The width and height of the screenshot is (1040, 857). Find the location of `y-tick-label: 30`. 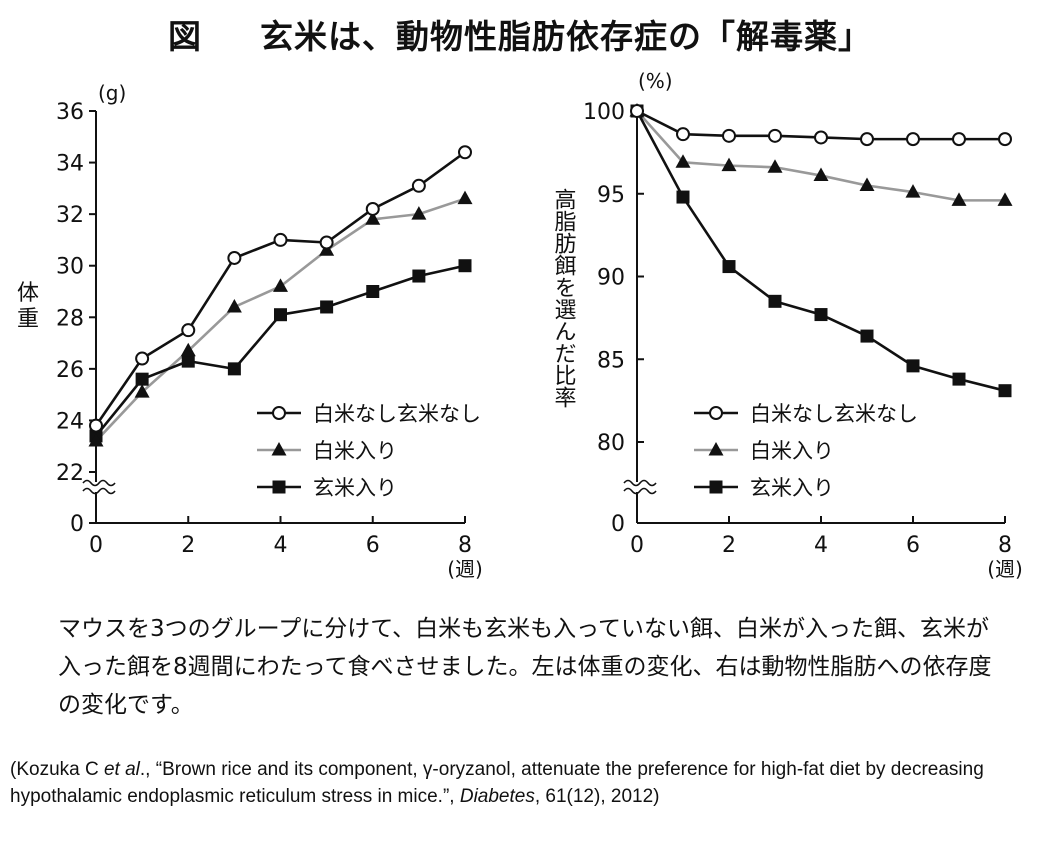

y-tick-label: 30 is located at coordinates (70, 267).